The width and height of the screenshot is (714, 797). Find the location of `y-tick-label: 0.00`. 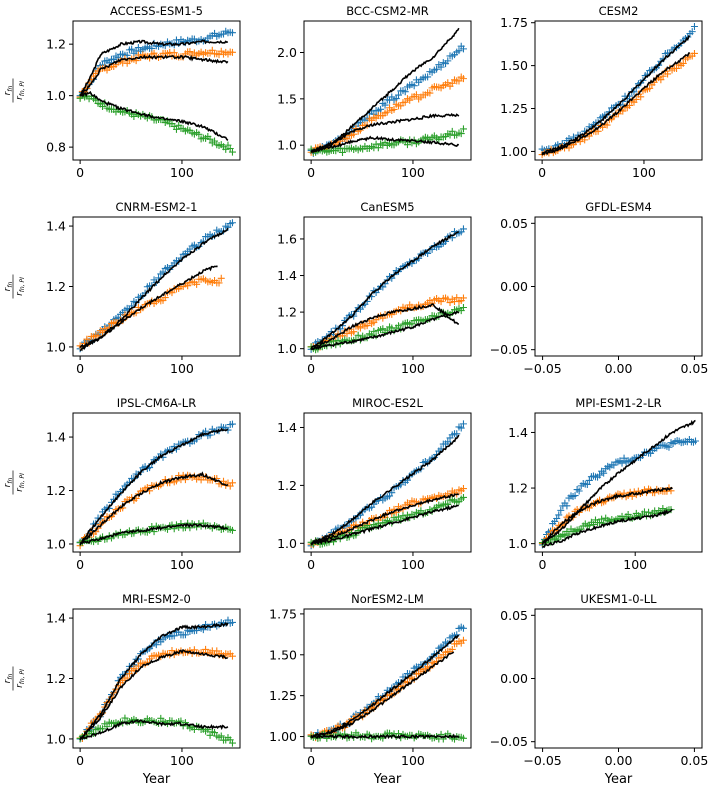

y-tick-label: 0.00 is located at coordinates (514, 678).